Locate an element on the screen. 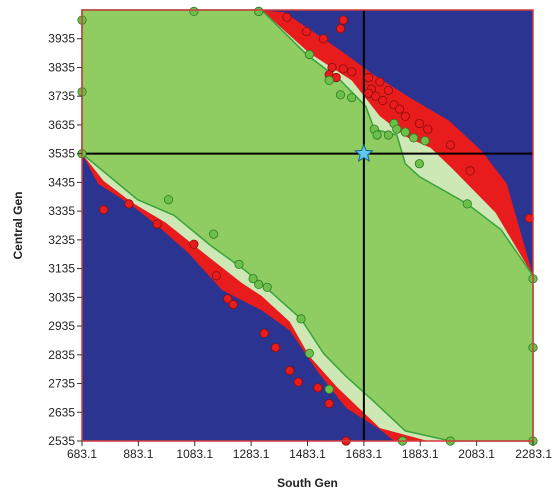  y-tick-label: 3735 is located at coordinates (61, 96).